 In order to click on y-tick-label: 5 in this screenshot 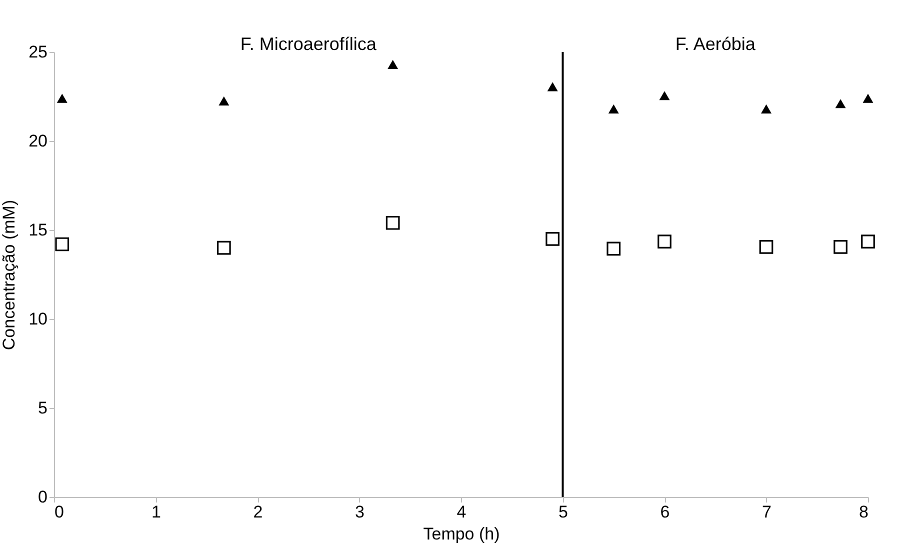, I will do `click(43, 408)`.